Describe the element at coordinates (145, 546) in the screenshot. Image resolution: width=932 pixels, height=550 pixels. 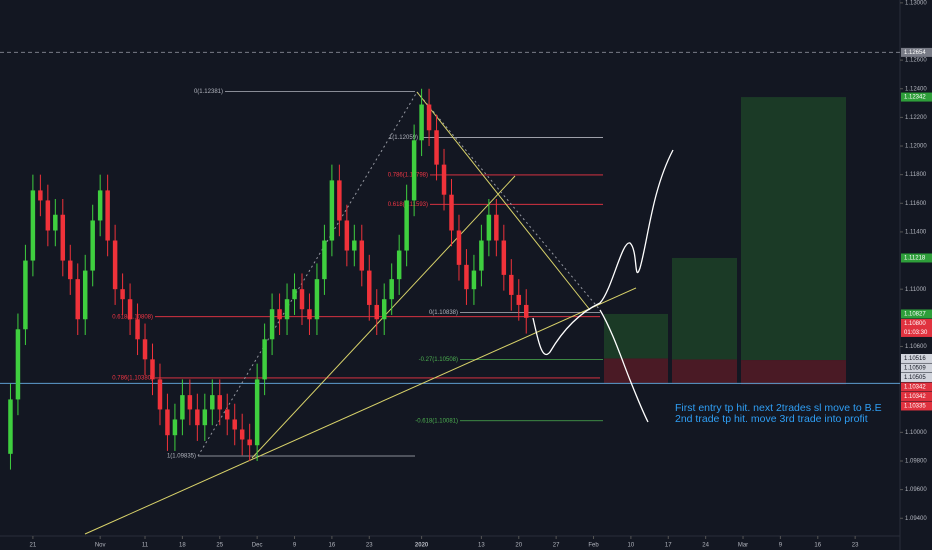
I see `x-tick-label: 11` at that location.